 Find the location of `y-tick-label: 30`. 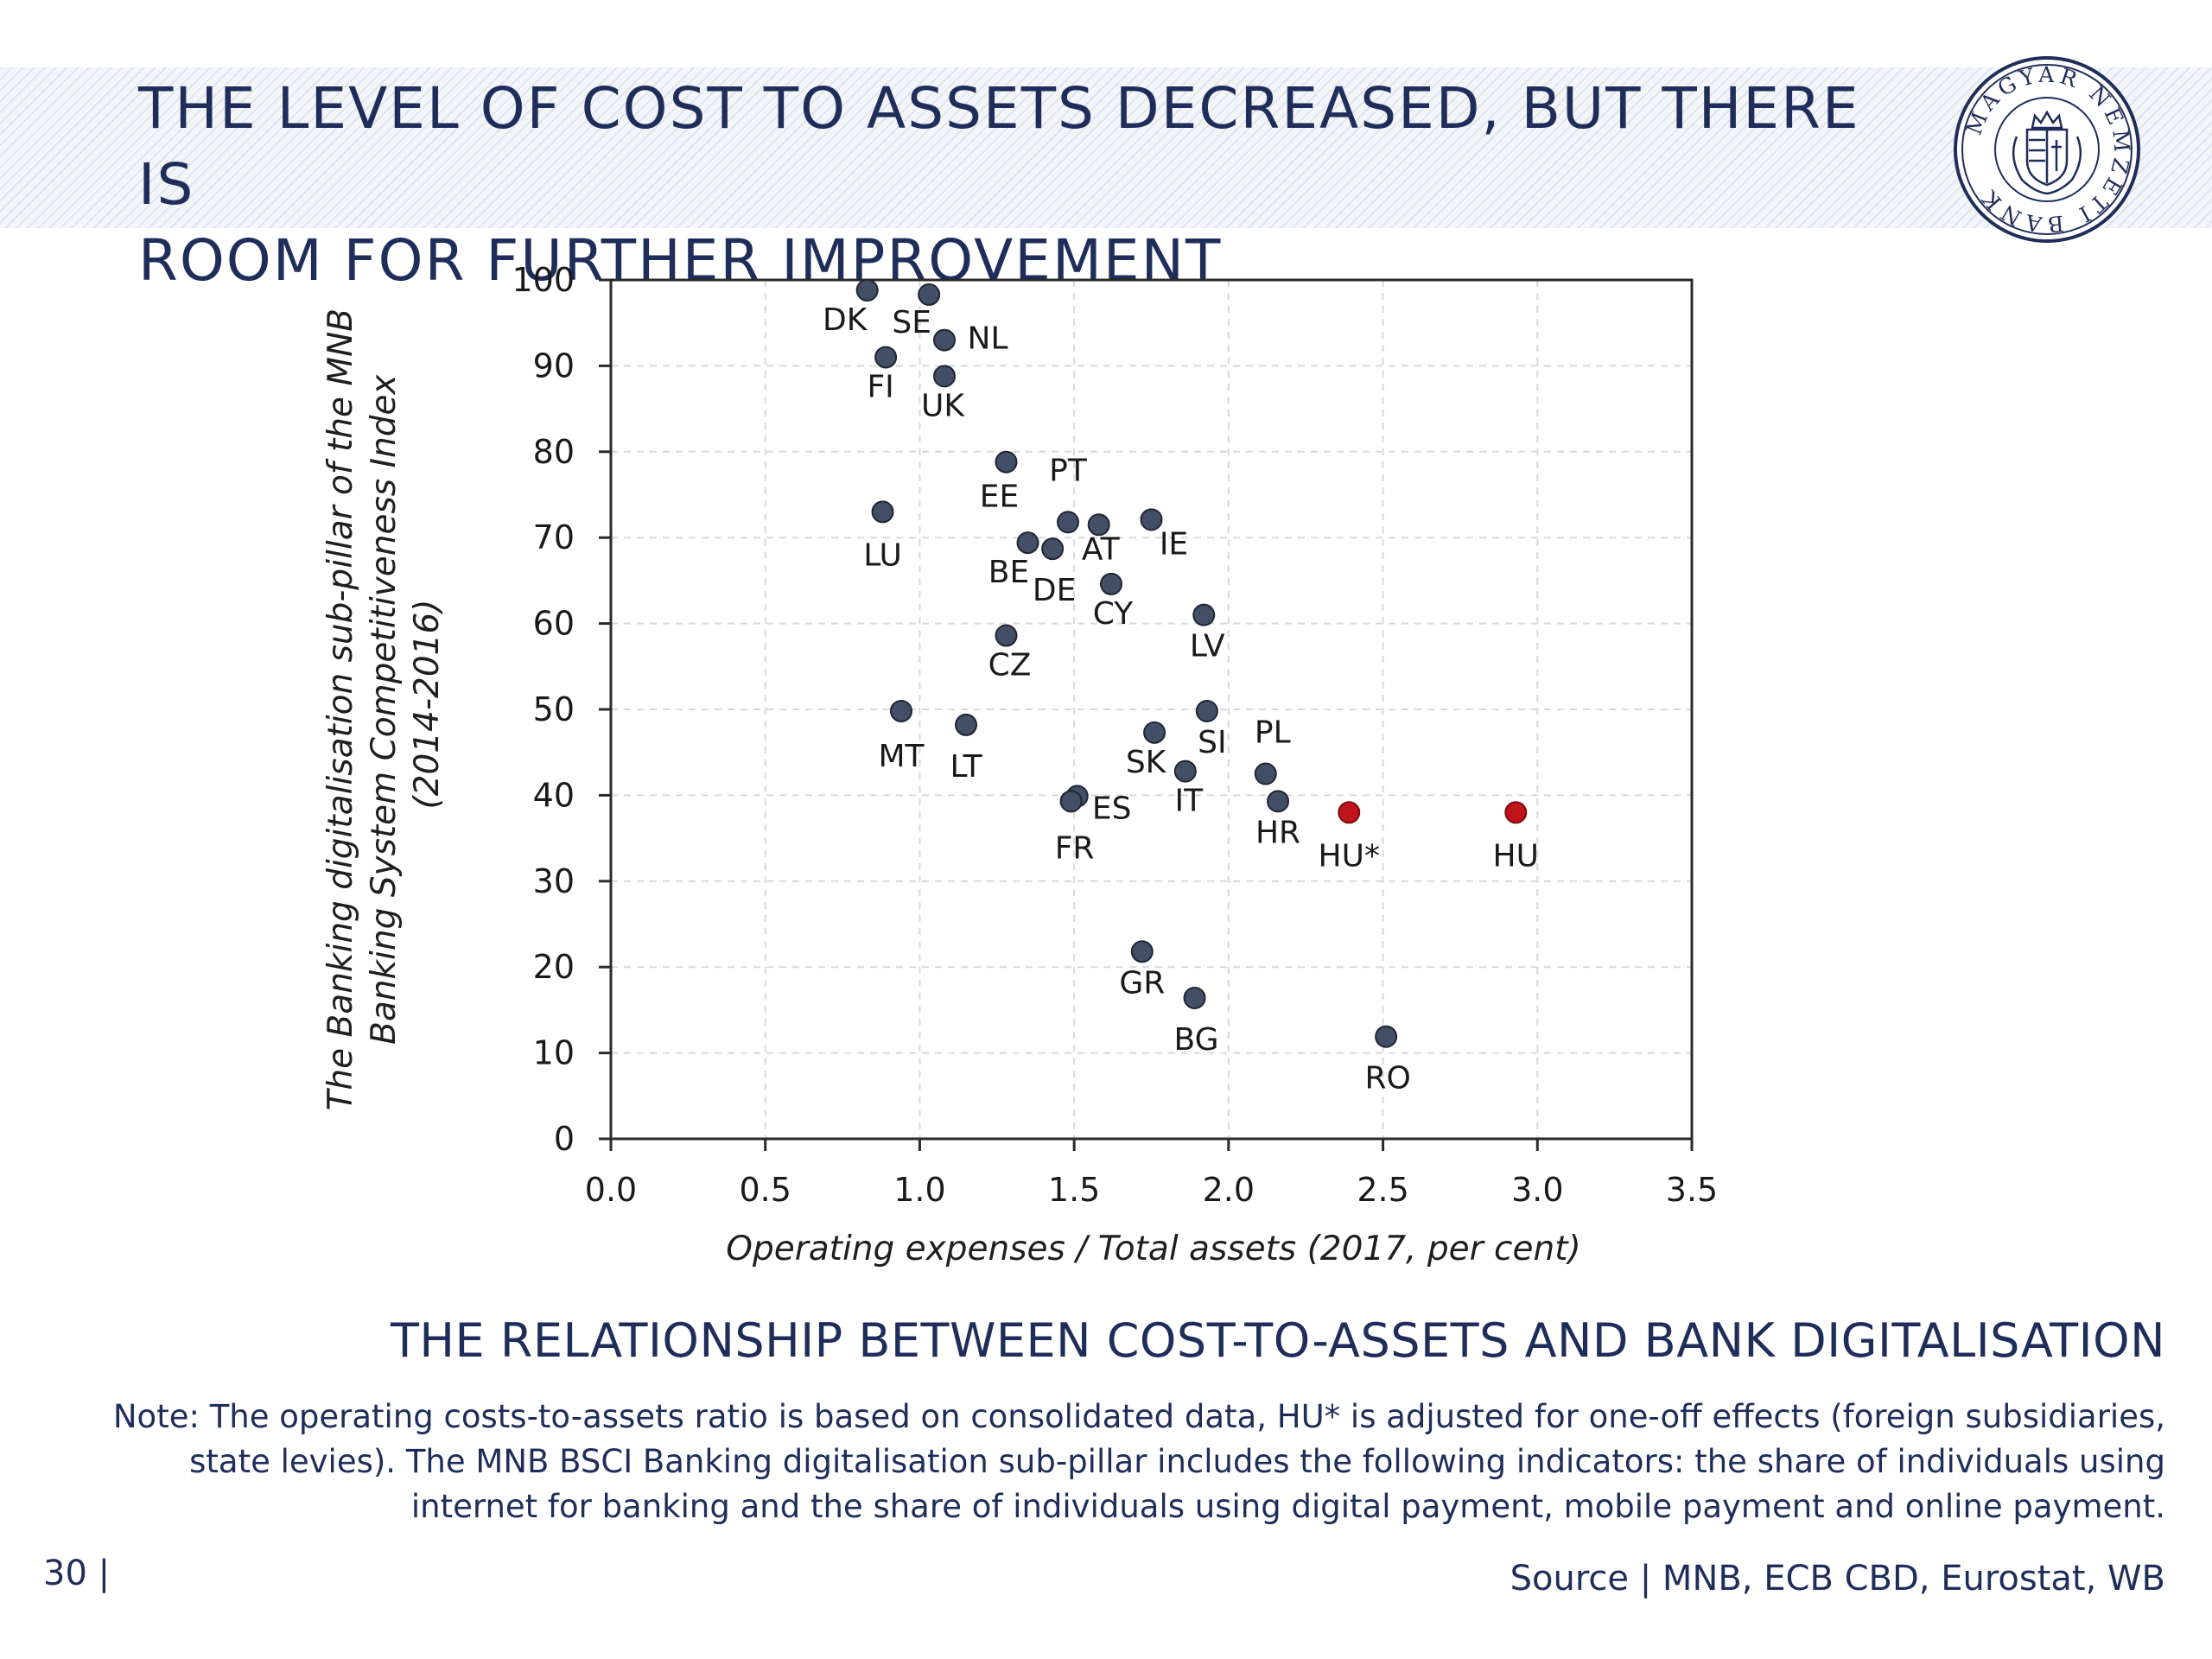

y-tick-label: 30 is located at coordinates (554, 881).